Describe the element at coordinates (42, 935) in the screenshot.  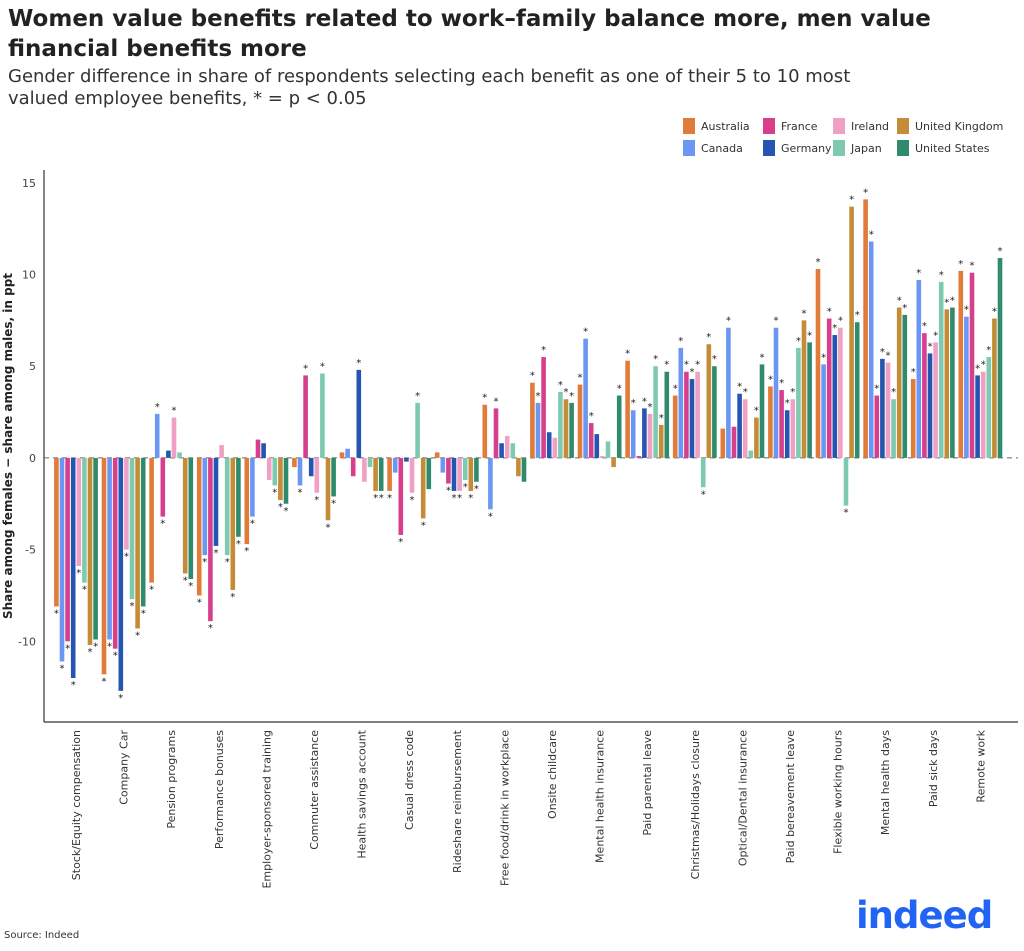
I see `source-note: Source: Indeed` at that location.